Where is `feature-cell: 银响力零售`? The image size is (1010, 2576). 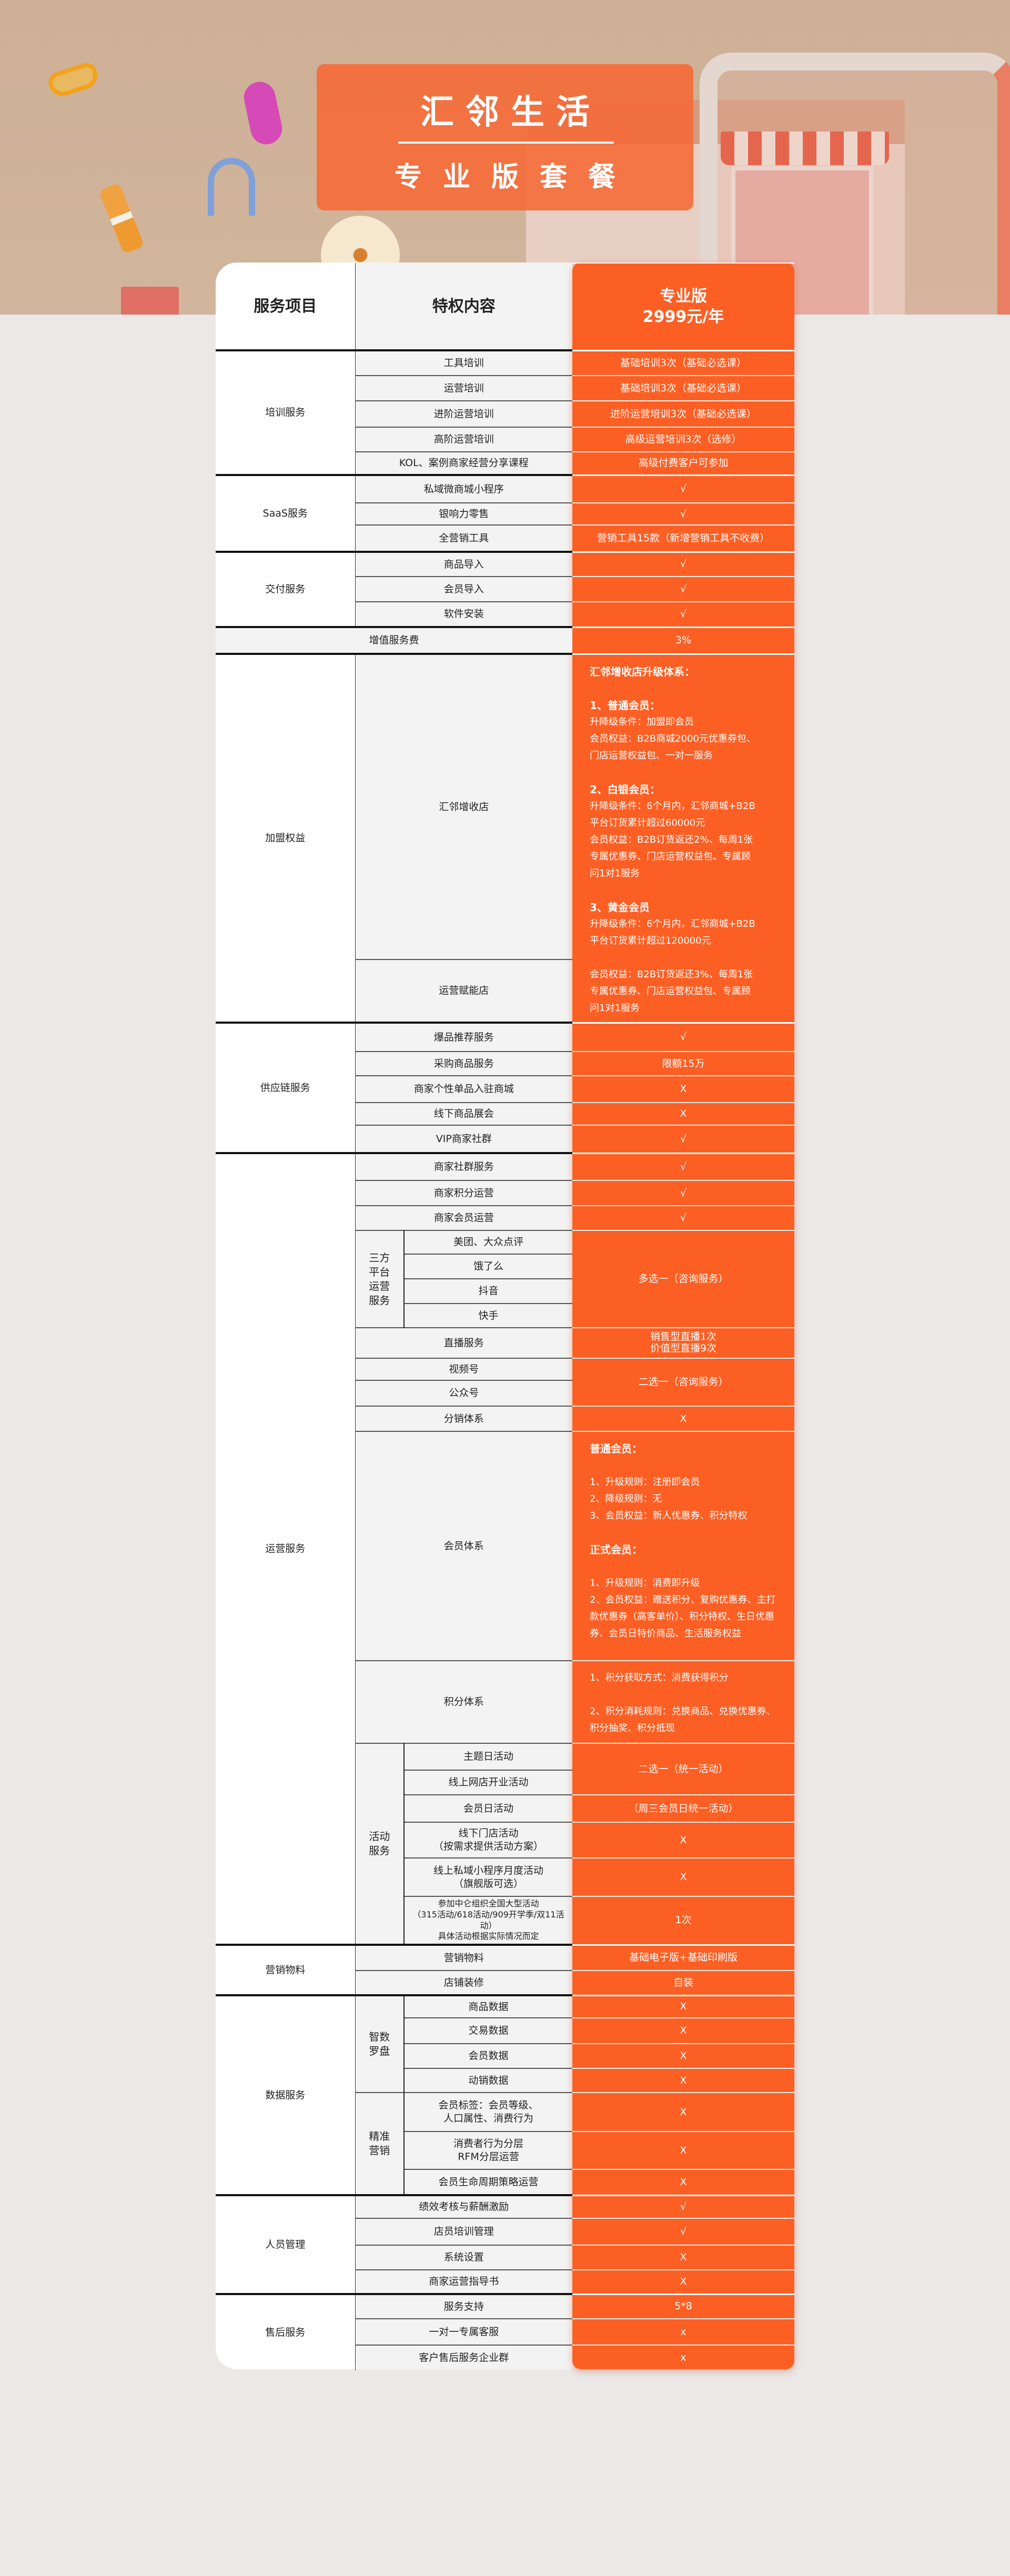 feature-cell: 银响力零售 is located at coordinates (463, 513).